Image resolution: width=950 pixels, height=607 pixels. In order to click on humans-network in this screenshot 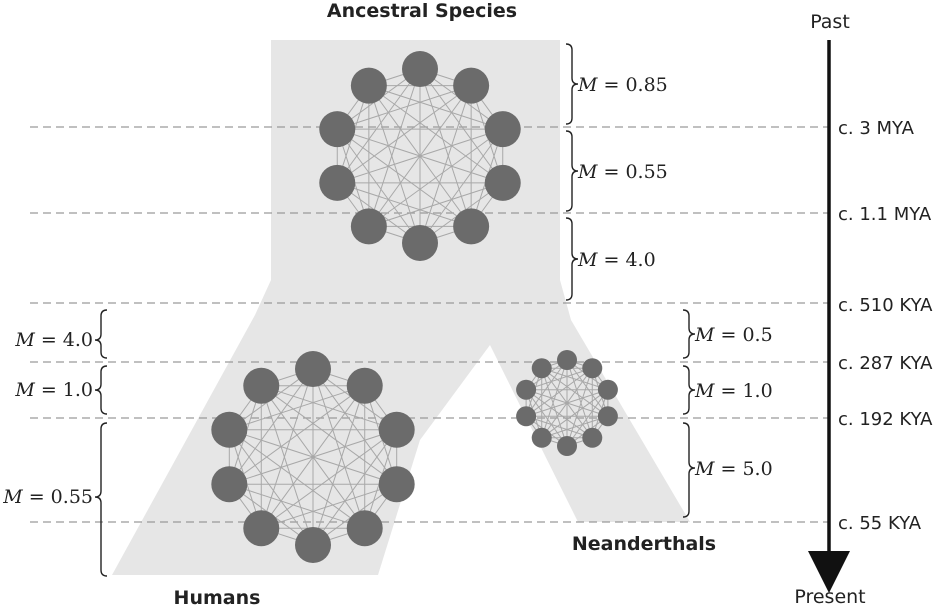, I will do `click(313, 457)`.